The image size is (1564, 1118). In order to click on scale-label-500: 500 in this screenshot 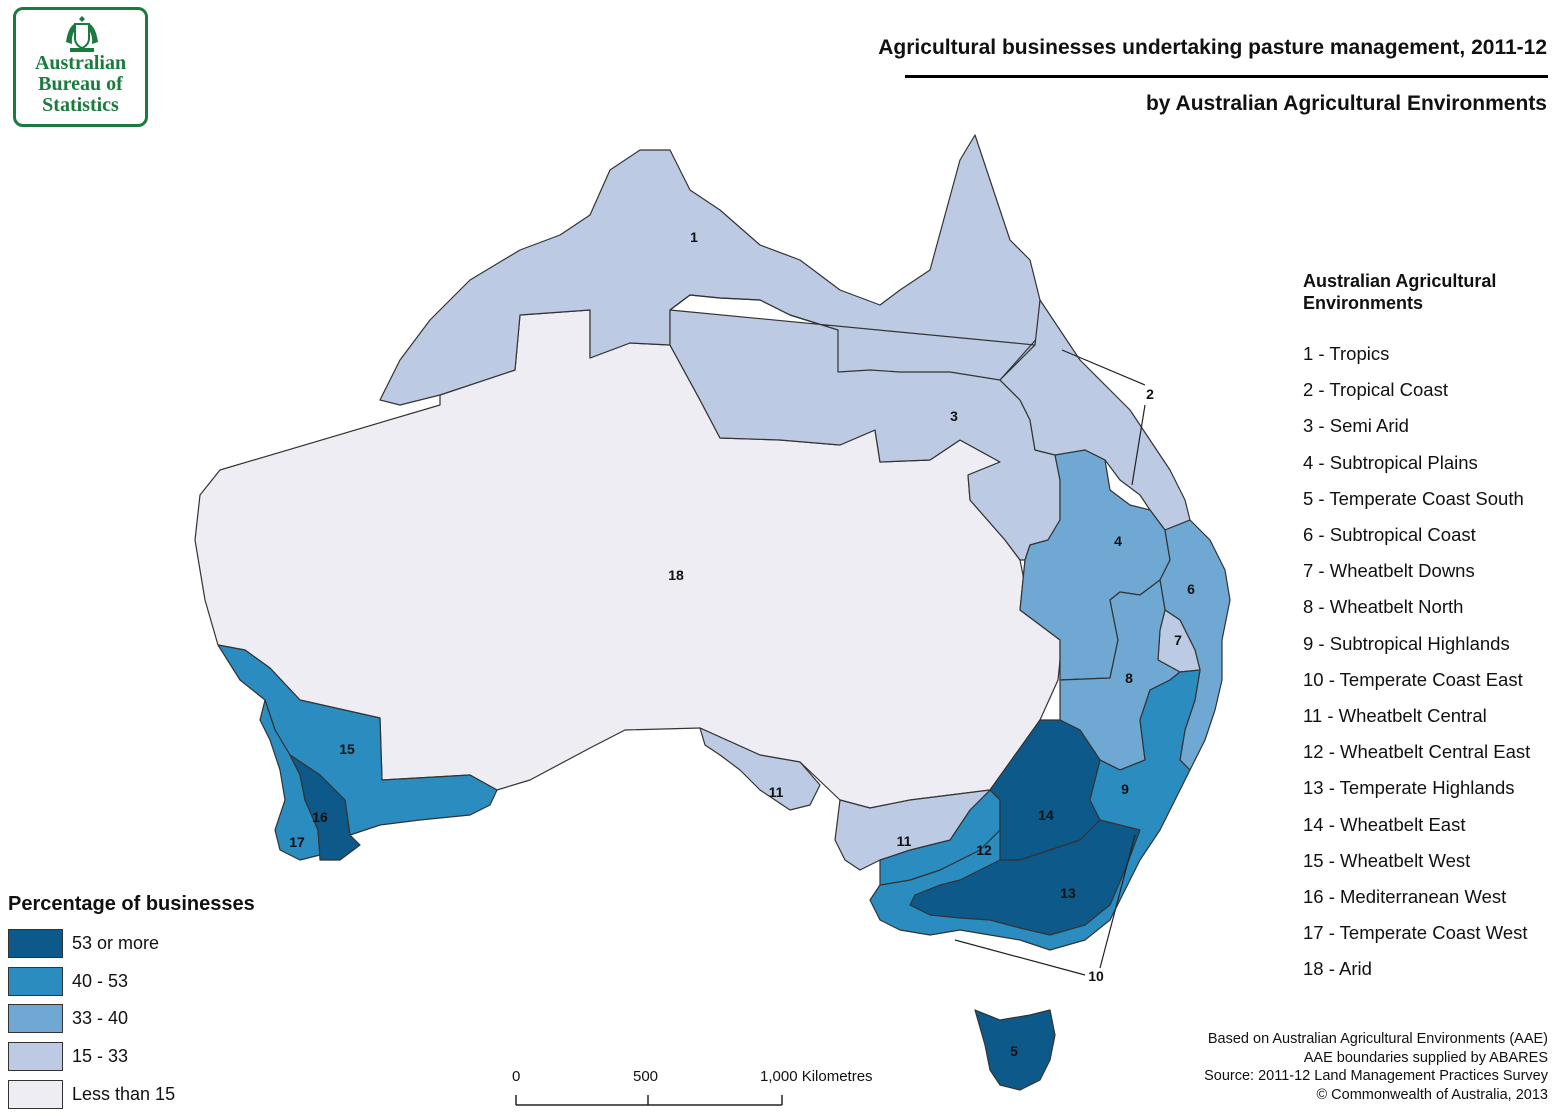, I will do `click(646, 1076)`.